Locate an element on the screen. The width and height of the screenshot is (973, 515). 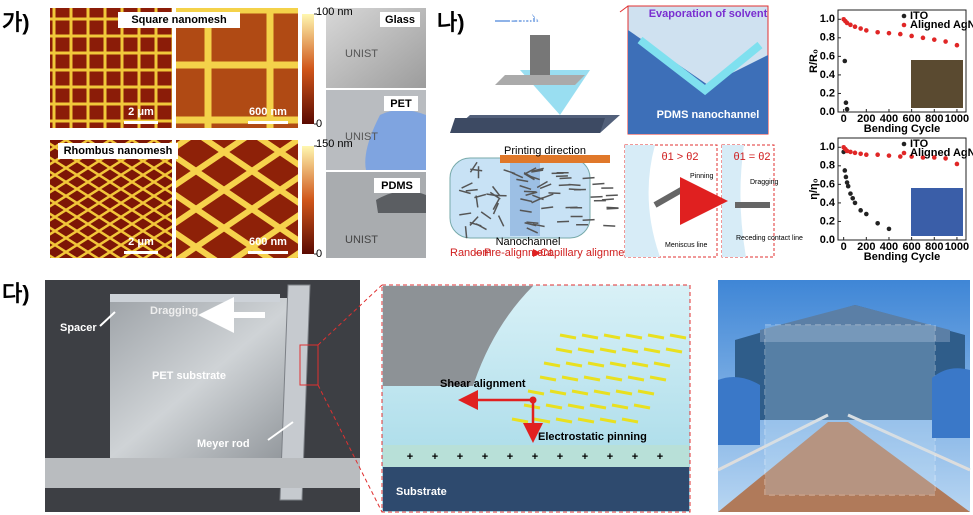
substrate is located at coordinates (527, 125).